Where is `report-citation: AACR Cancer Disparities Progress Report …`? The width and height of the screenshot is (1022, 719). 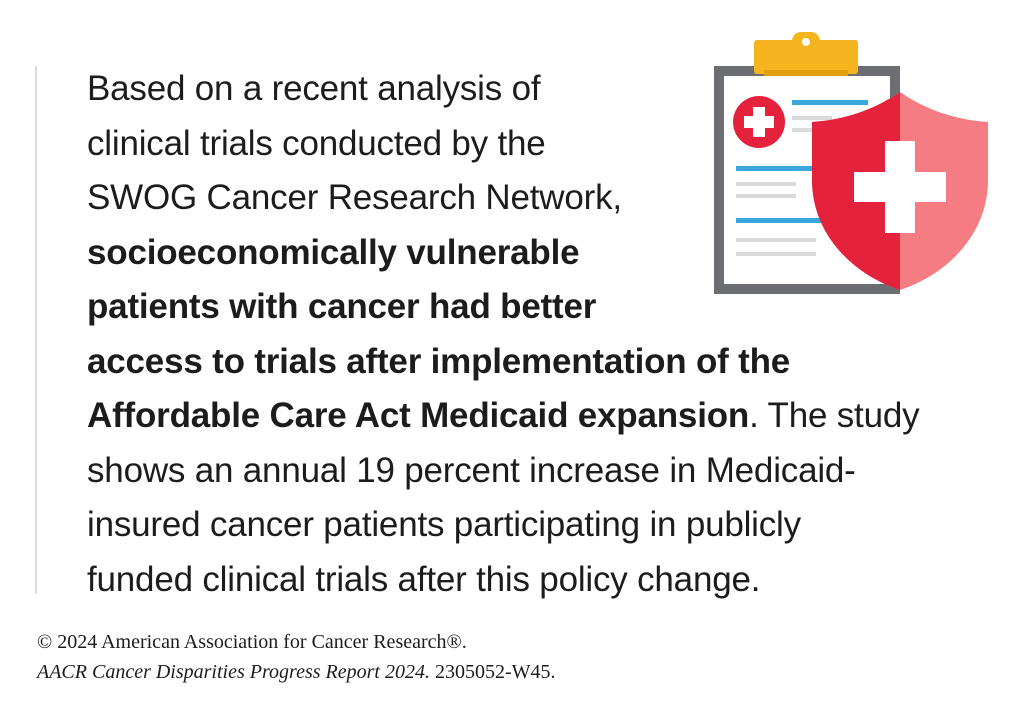
report-citation: AACR Cancer Disparities Progress Report … is located at coordinates (296, 672).